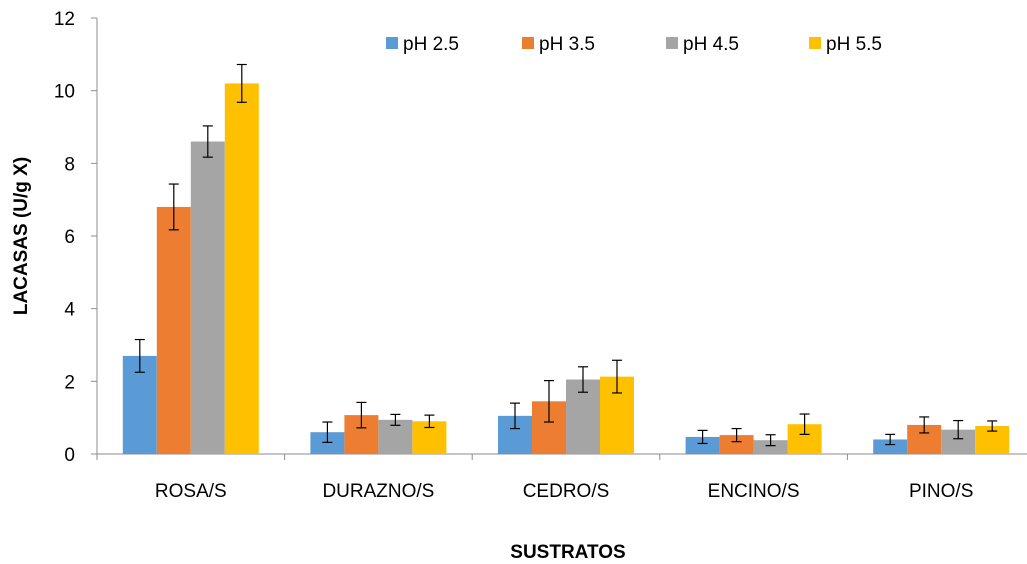 The image size is (1027, 564). Describe the element at coordinates (711, 44) in the screenshot. I see `legend-label: pH 4.5` at that location.